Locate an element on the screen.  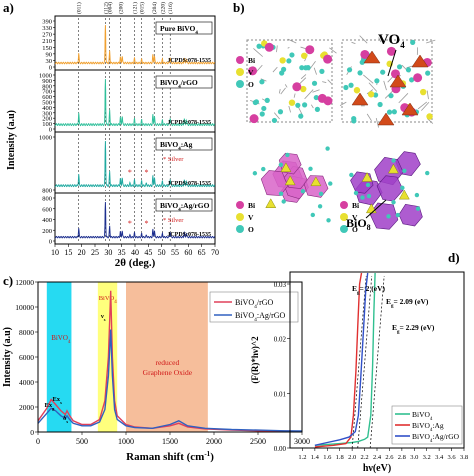
tauc-legend-label: BiVO4 is located at coordinates (422, 416).